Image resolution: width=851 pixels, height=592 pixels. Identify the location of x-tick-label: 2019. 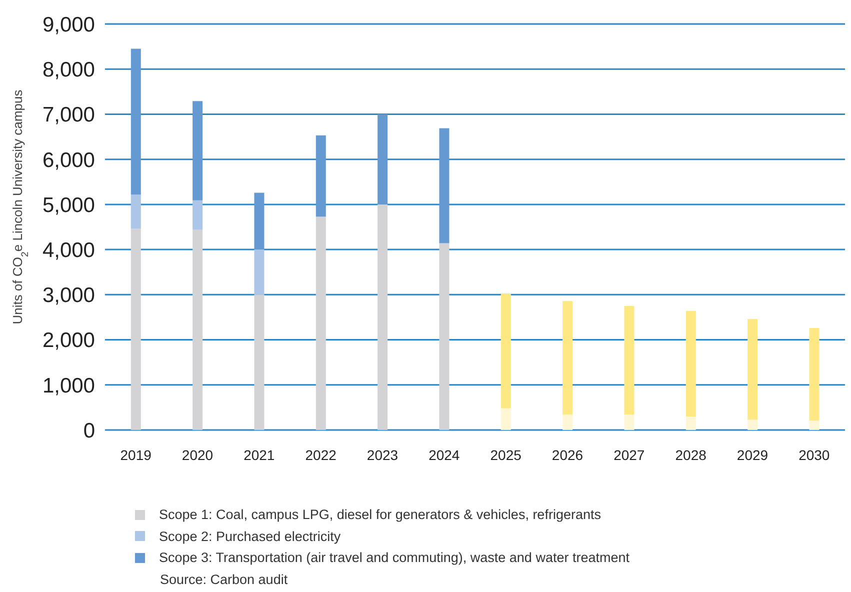
(136, 454).